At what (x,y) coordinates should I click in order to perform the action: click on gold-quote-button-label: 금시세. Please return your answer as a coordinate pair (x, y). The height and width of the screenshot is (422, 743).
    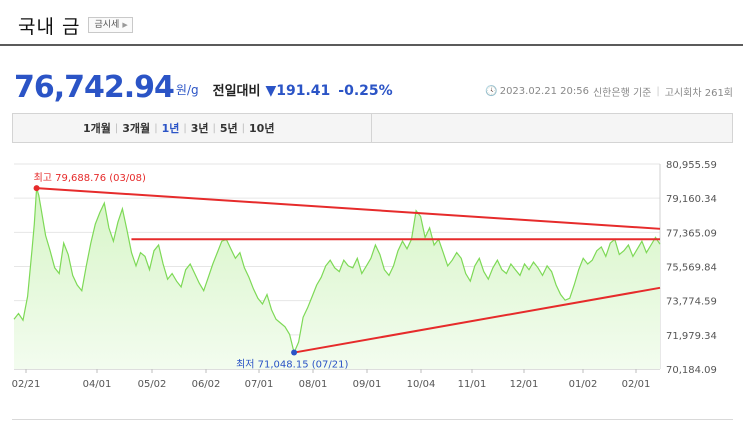
    Looking at the image, I should click on (107, 25).